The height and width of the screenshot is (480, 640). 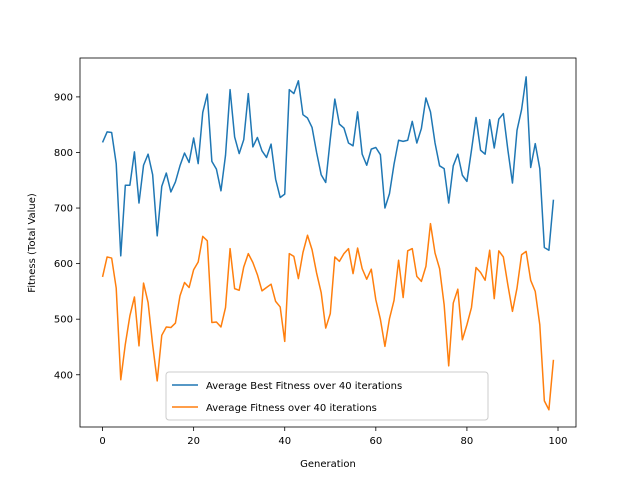 I want to click on y-tick-label: 800, so click(x=63, y=153).